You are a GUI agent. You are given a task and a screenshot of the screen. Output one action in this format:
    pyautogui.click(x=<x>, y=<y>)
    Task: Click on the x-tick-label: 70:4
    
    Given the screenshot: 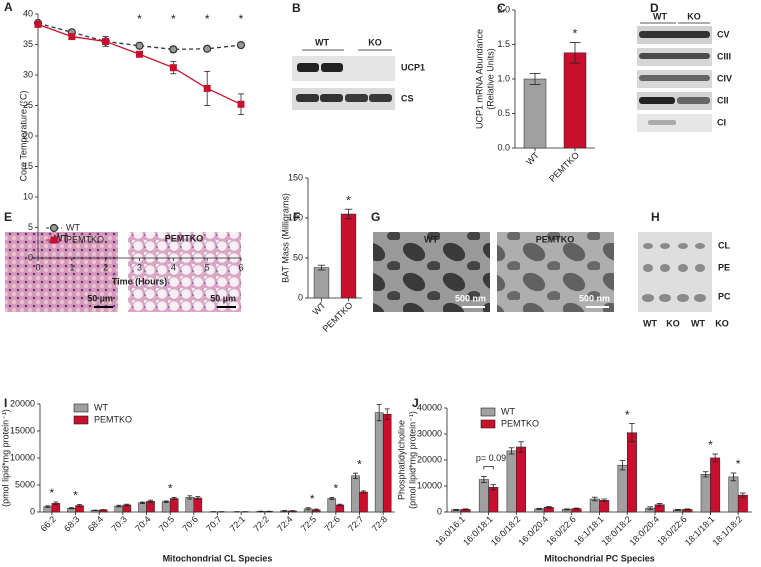 What is the action you would take?
    pyautogui.click(x=142, y=523)
    